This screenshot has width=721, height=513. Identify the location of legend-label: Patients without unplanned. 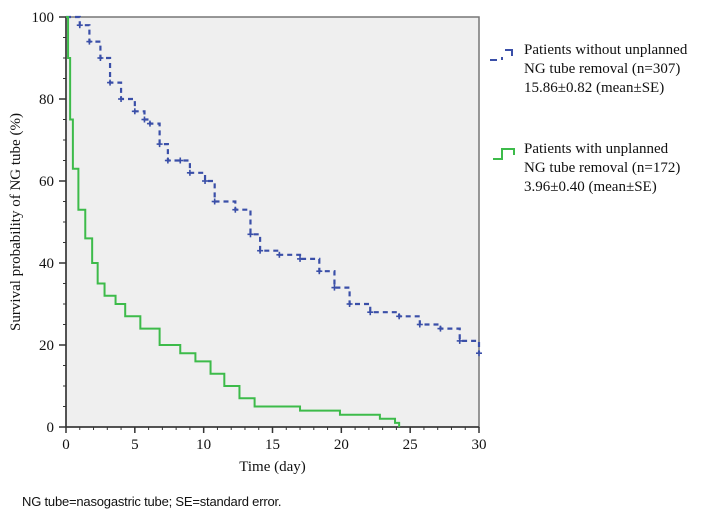
(606, 50).